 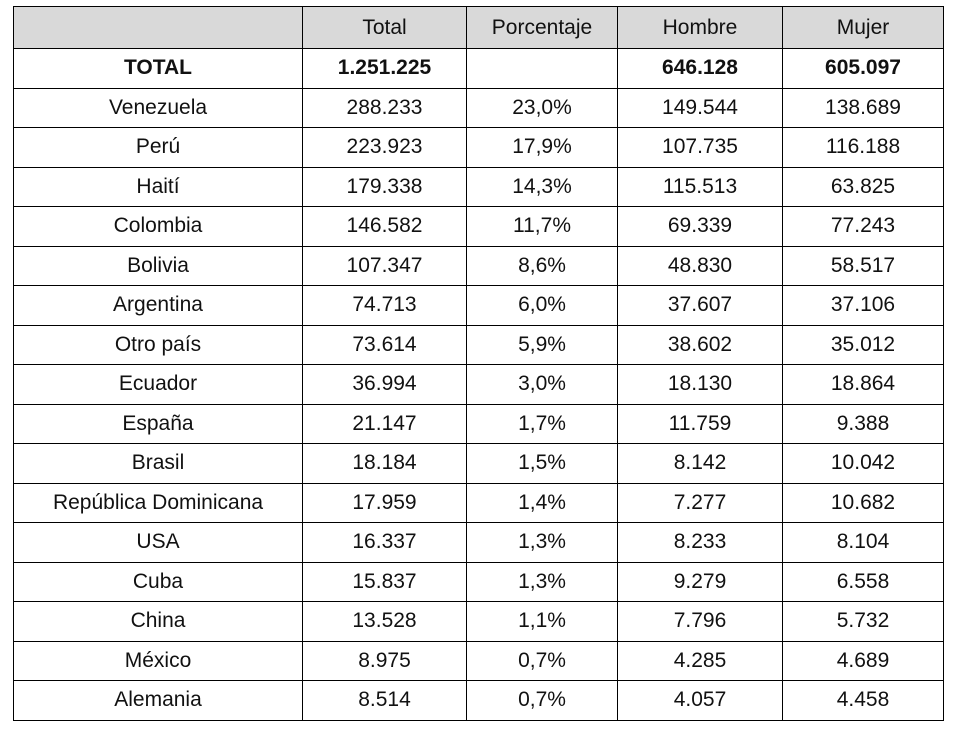 I want to click on table-cell: 5,9%, so click(x=542, y=344).